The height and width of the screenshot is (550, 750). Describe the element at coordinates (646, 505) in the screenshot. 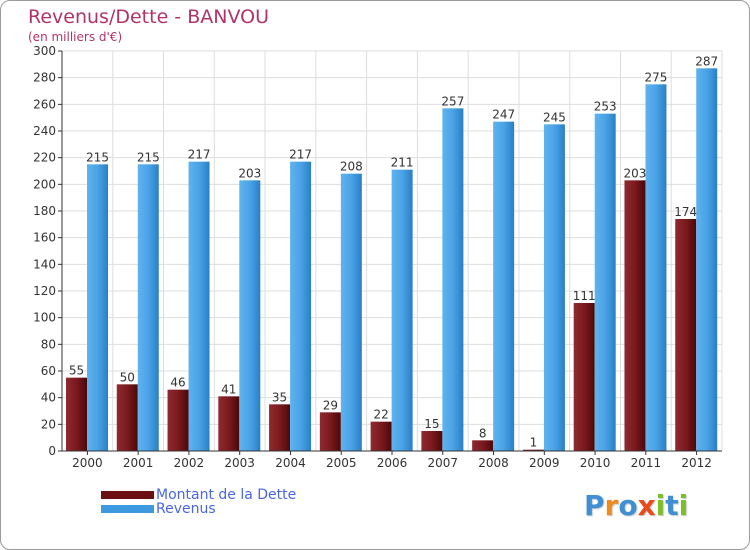

I see `logo-letter: x` at that location.